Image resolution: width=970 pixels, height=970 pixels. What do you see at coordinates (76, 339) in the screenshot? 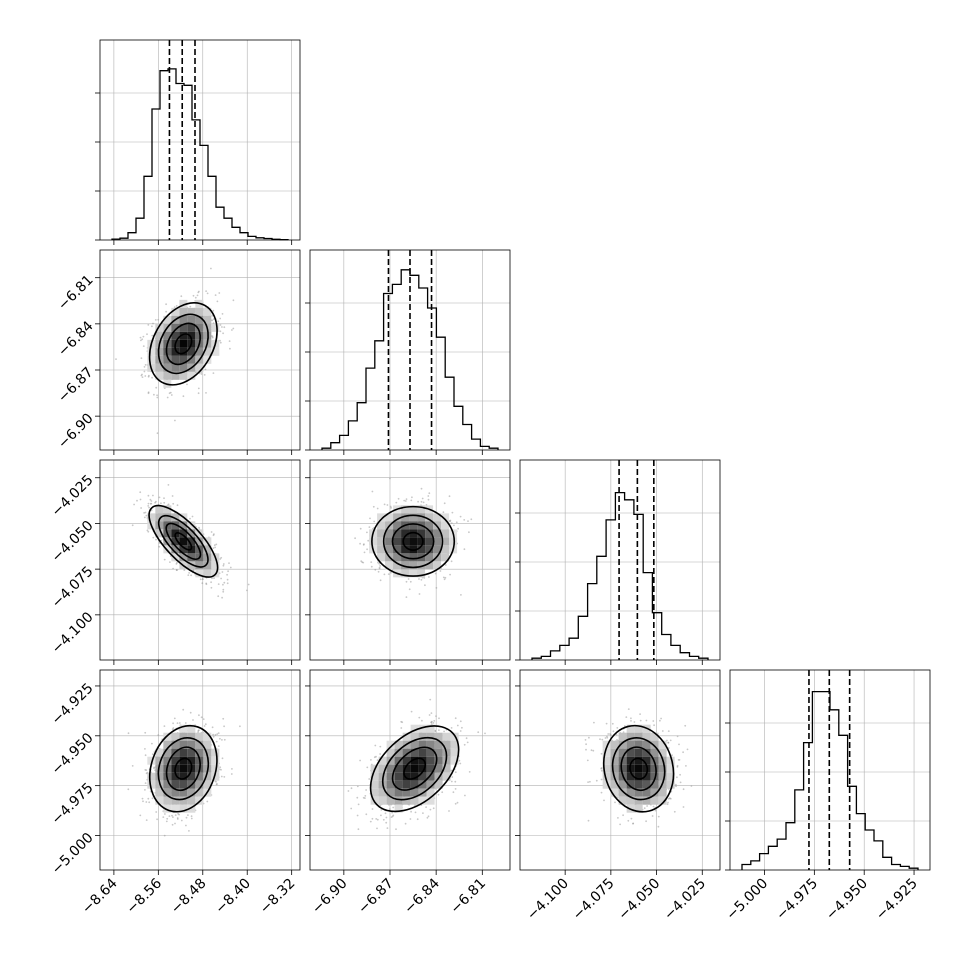
I see `y-tick-label: −6.84` at bounding box center [76, 339].